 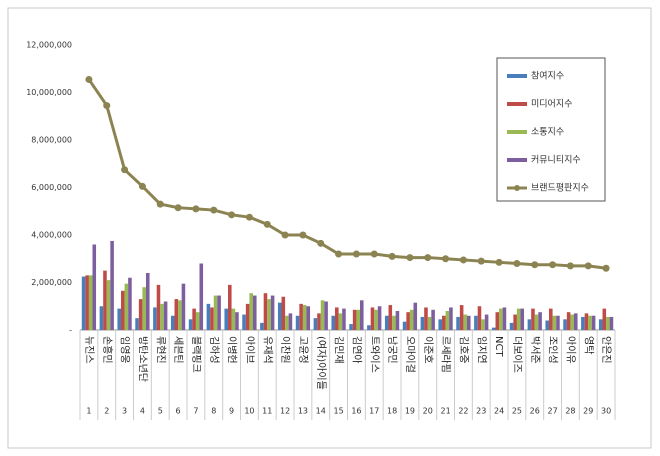 What do you see at coordinates (51, 140) in the screenshot?
I see `y-tick-label: 8,000,000` at bounding box center [51, 140].